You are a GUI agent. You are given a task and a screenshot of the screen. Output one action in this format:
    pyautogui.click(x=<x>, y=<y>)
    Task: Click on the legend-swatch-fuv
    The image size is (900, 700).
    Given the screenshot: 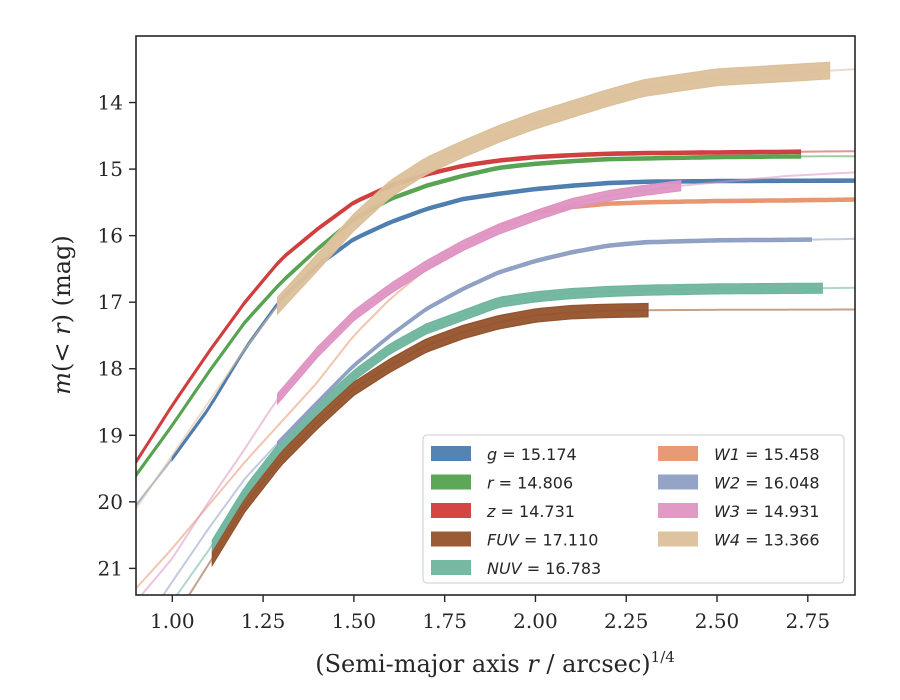 What is the action you would take?
    pyautogui.click(x=451, y=539)
    